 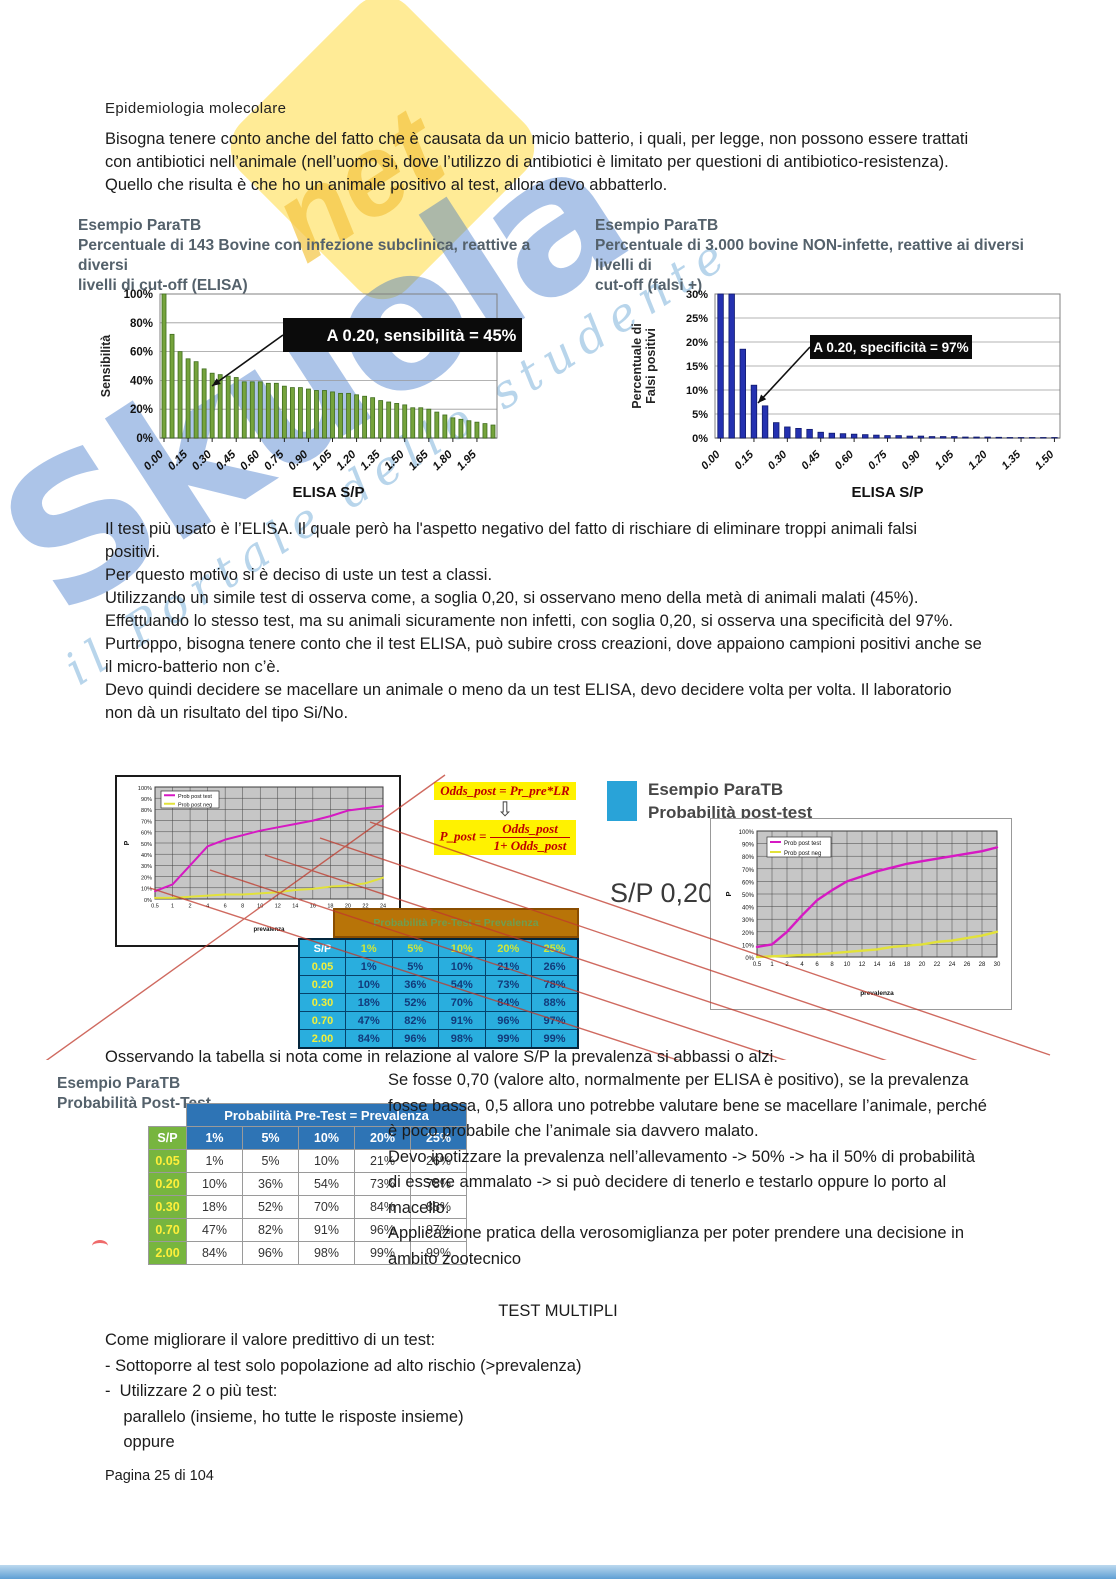 What do you see at coordinates (195, 797) in the screenshot?
I see `svg-text: Prob post test` at bounding box center [195, 797].